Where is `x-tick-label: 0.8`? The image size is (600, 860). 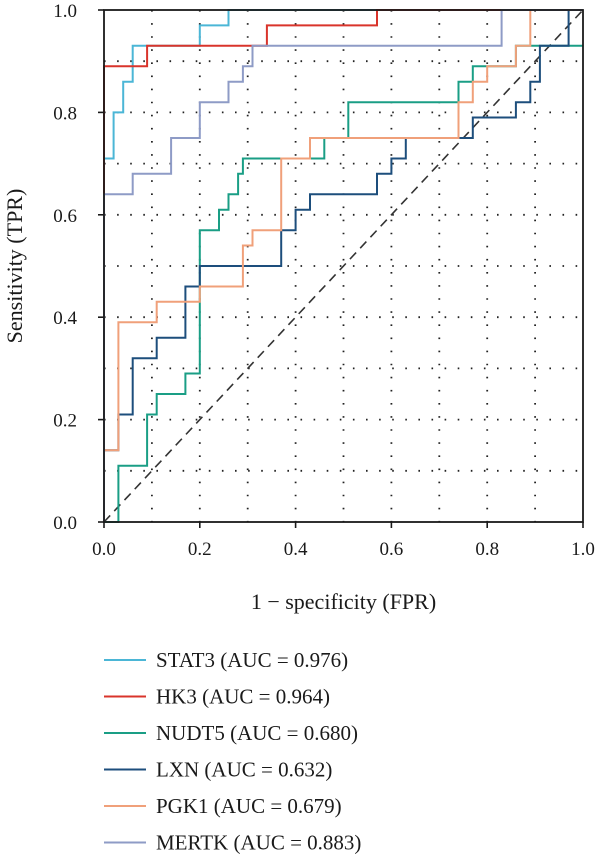 x-tick-label: 0.8 is located at coordinates (487, 549).